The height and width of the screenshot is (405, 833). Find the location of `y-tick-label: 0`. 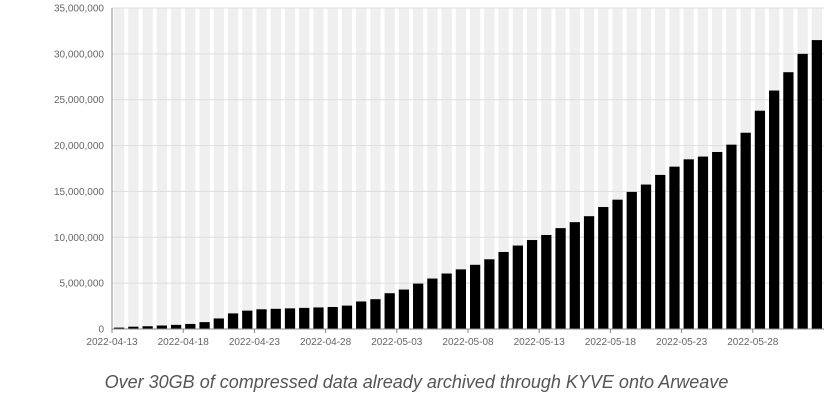

y-tick-label: 0 is located at coordinates (101, 330).